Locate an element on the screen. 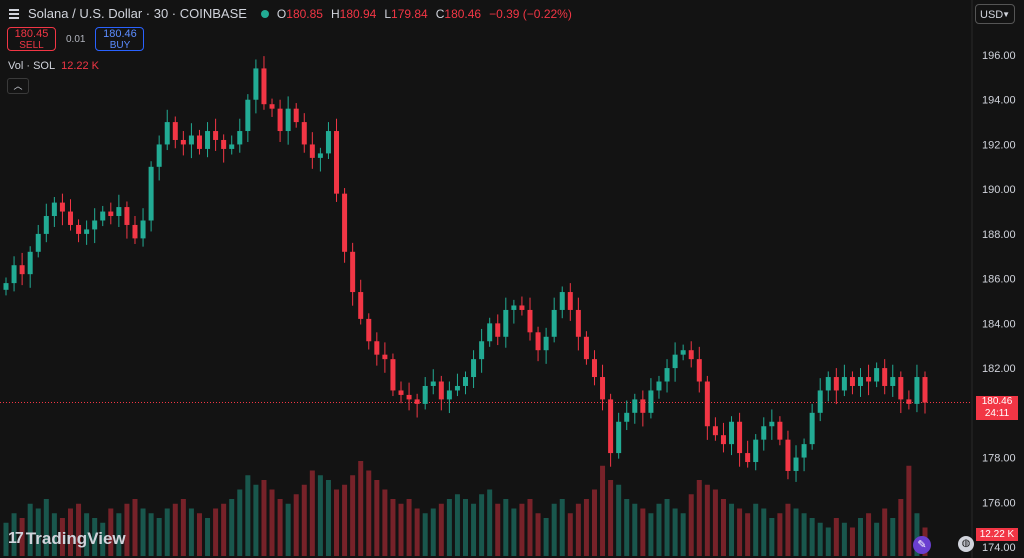  y-tick-label: 174.00 is located at coordinates (999, 548).